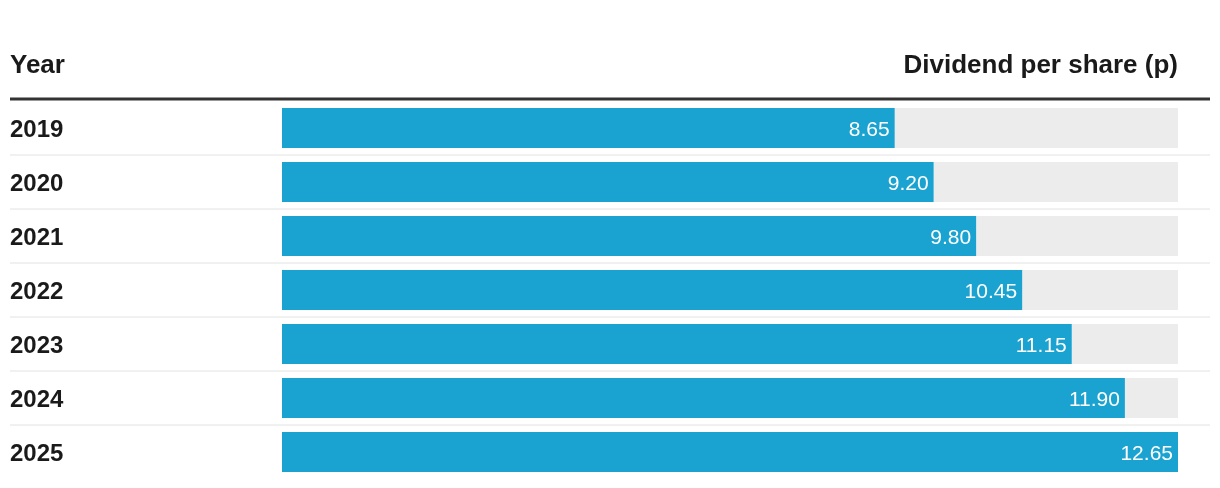 Image resolution: width=1220 pixels, height=488 pixels. Describe the element at coordinates (869, 128) in the screenshot. I see `data-label: 8.65` at that location.